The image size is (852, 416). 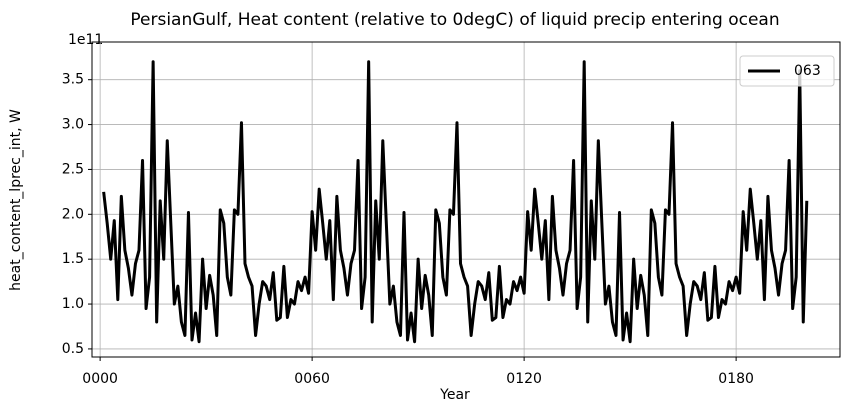 What do you see at coordinates (73, 80) in the screenshot?
I see `y-tick-label: 3.5` at bounding box center [73, 80].